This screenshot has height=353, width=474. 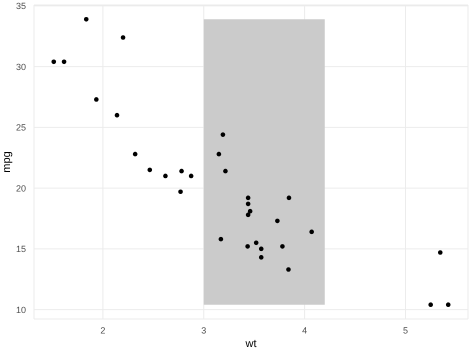 I want to click on y-tick-label: 20, so click(x=21, y=188).